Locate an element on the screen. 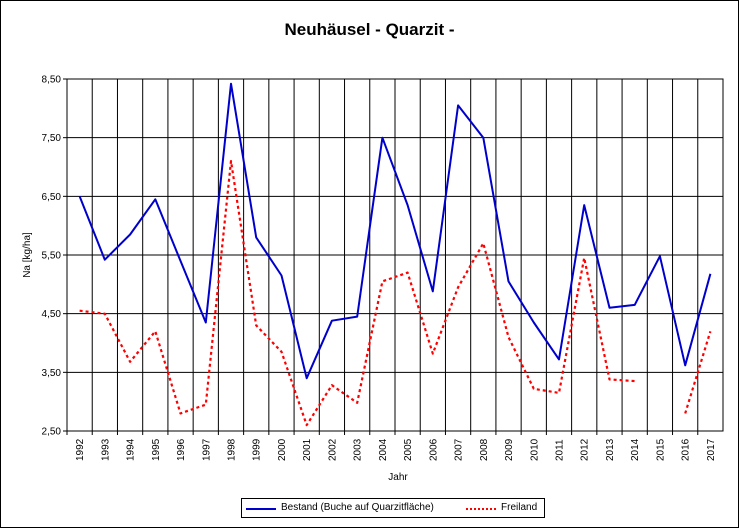  x-tick-label: 1999 is located at coordinates (257, 449).